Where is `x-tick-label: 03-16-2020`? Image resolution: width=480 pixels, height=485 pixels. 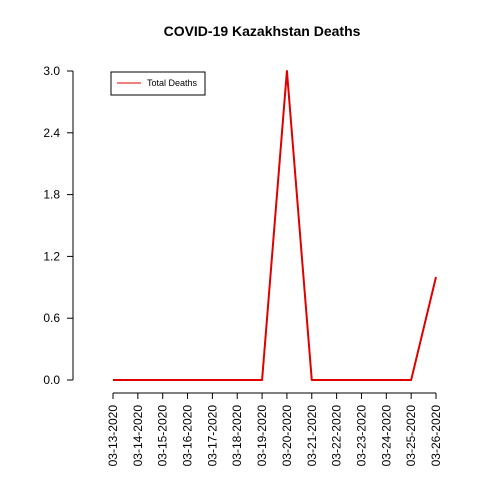 x-tick-label: 03-16-2020 is located at coordinates (188, 436).